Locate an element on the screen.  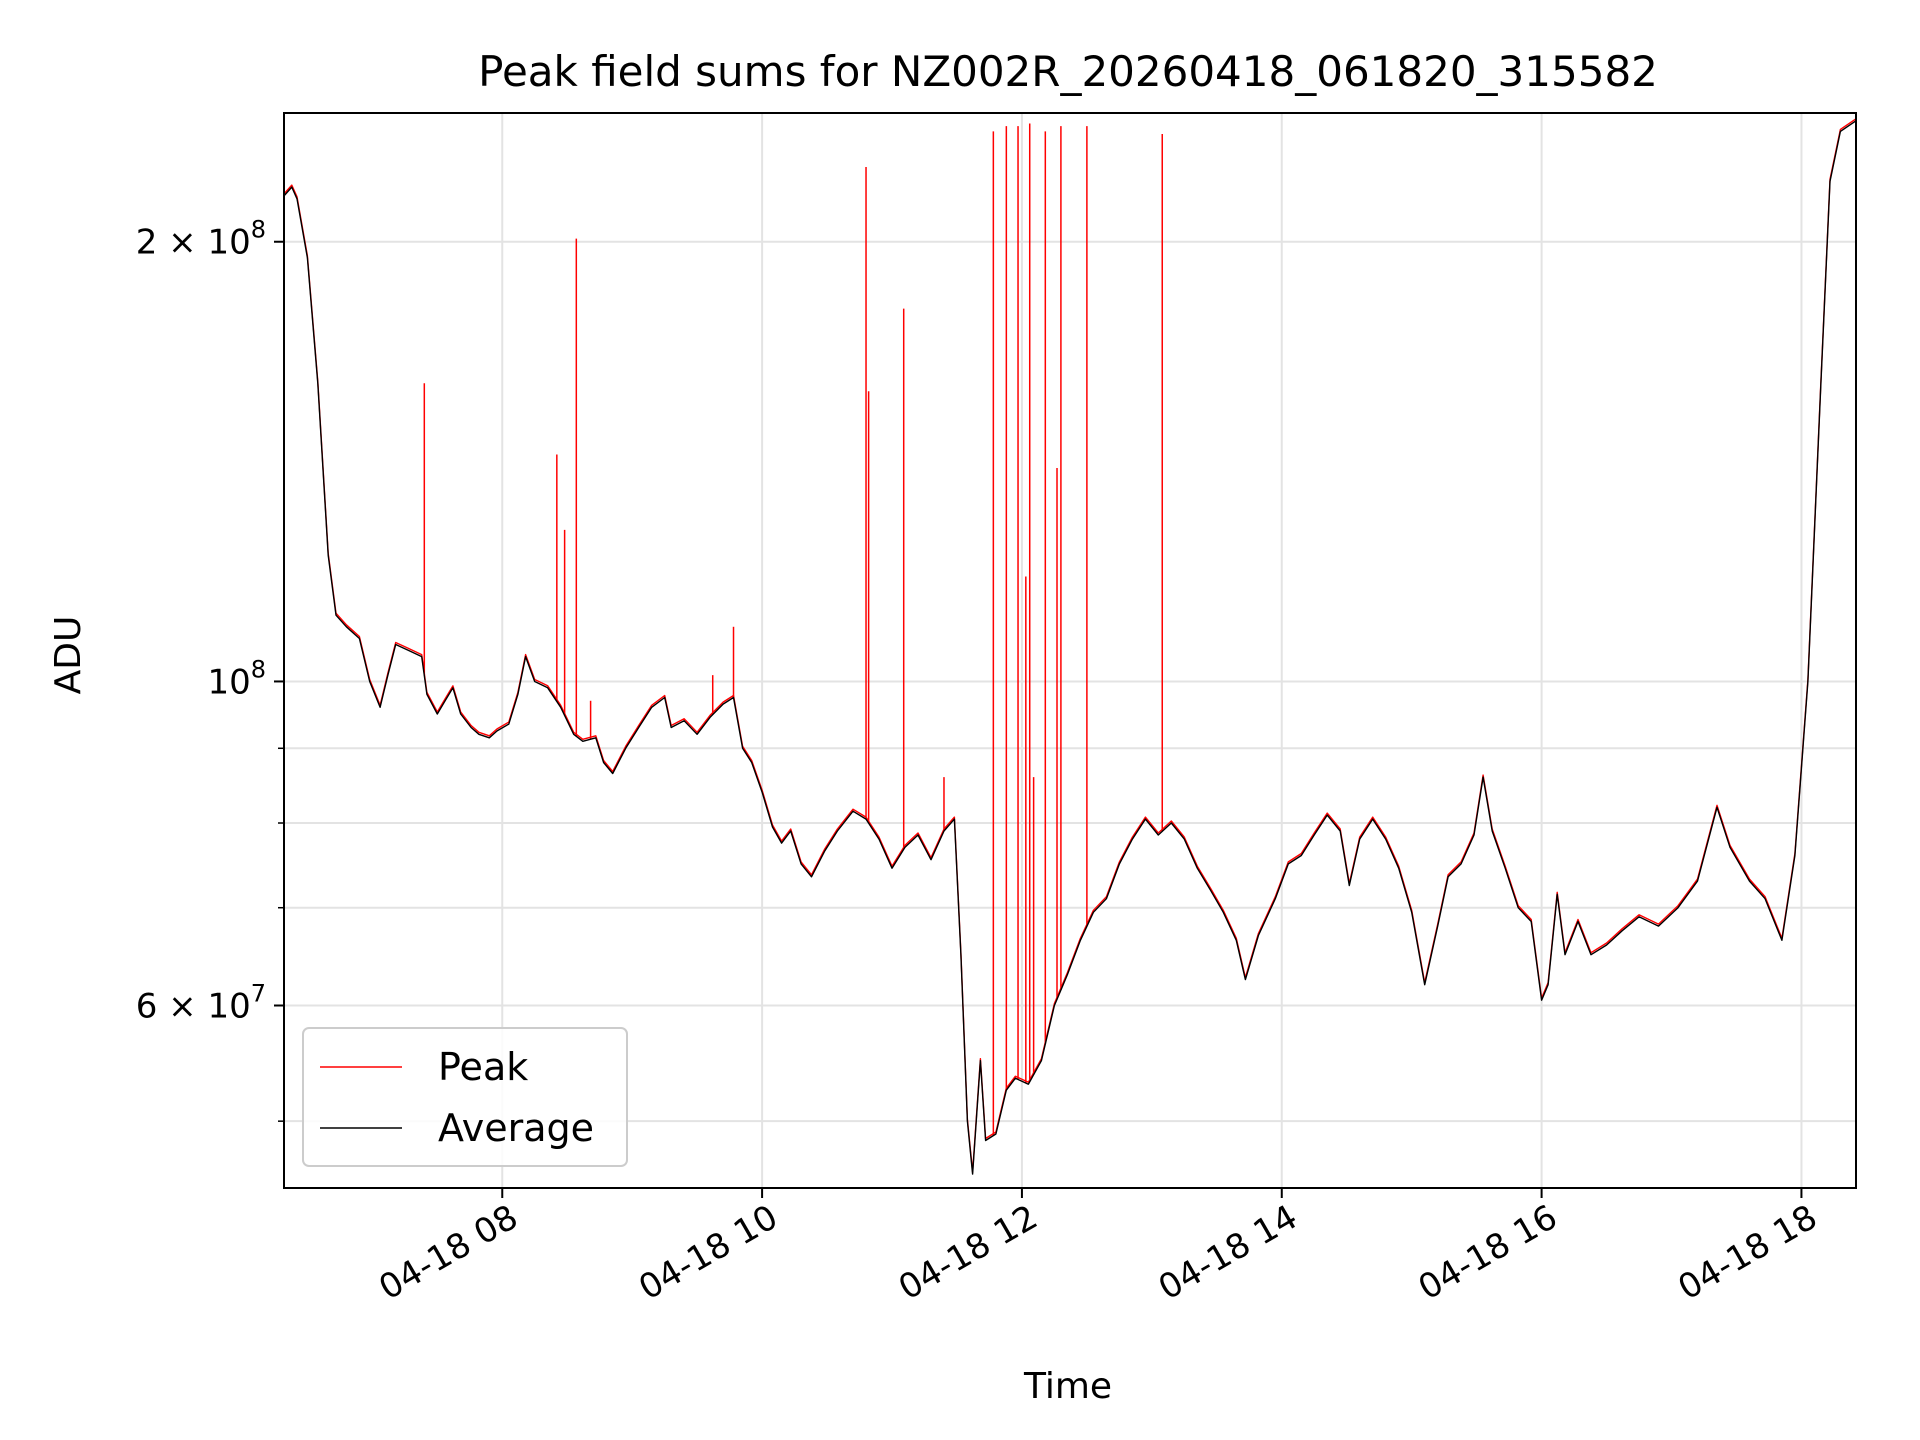
x-tick-label: 04-18 12 is located at coordinates (968, 1252).